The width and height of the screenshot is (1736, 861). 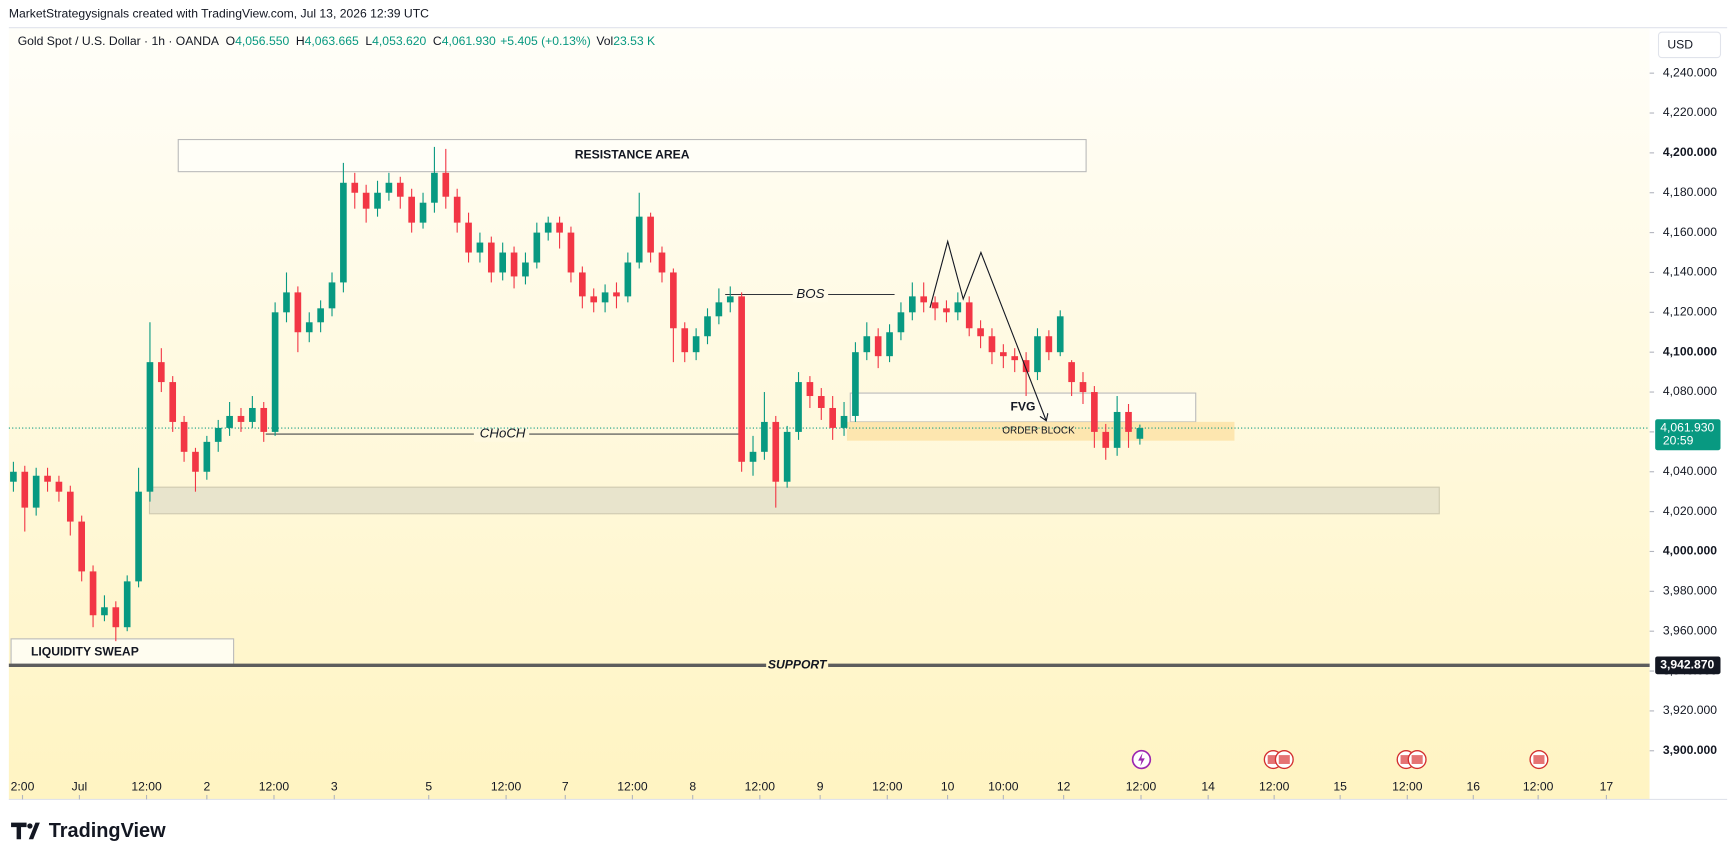 I want to click on currency: USD, so click(x=1680, y=45).